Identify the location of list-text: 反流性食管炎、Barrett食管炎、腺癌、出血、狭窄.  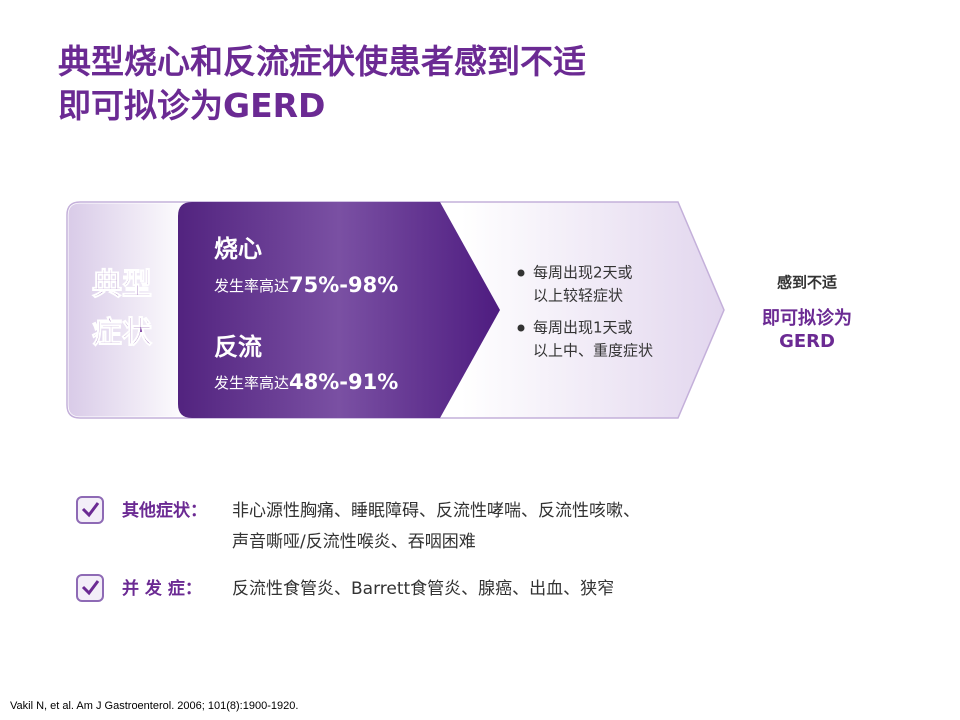
(423, 589).